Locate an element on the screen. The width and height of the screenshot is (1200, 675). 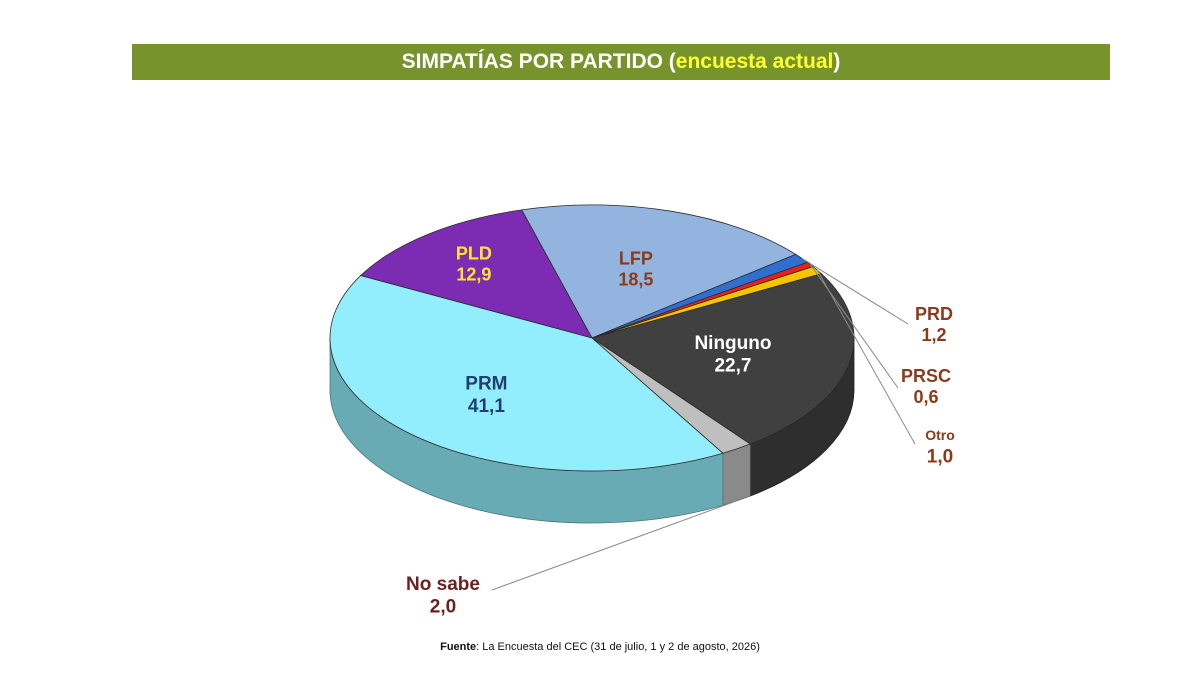
title-paren-open: ( is located at coordinates (669, 61).